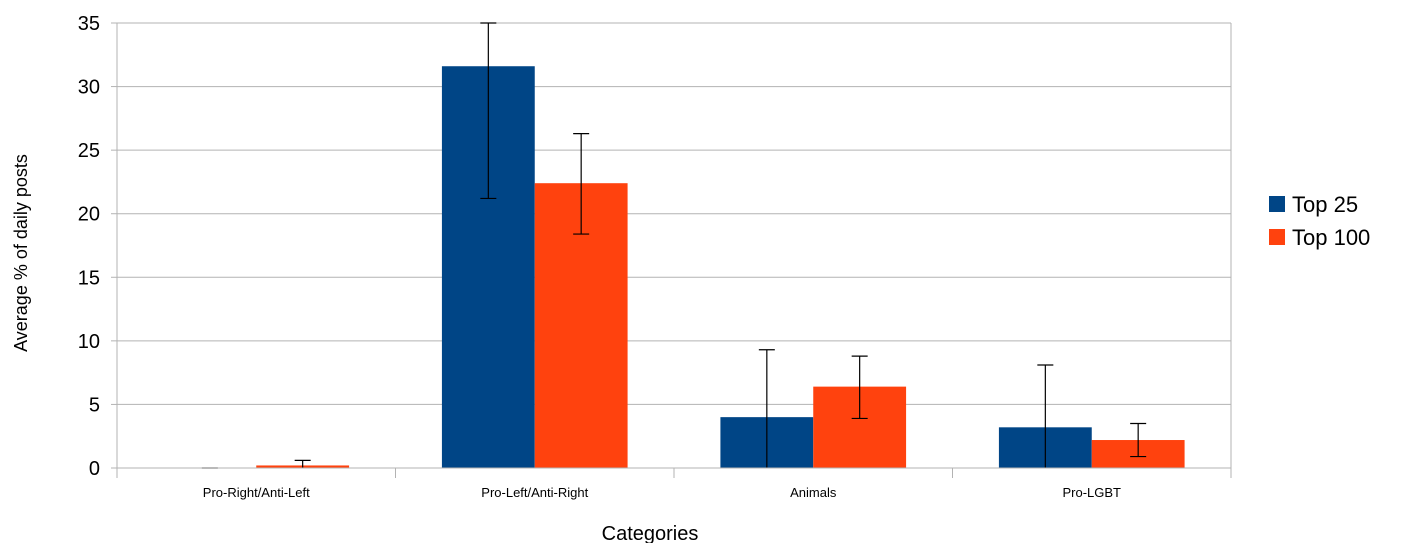 This screenshot has height=548, width=1403. I want to click on legend: Top 25 Top 100, so click(1319, 221).